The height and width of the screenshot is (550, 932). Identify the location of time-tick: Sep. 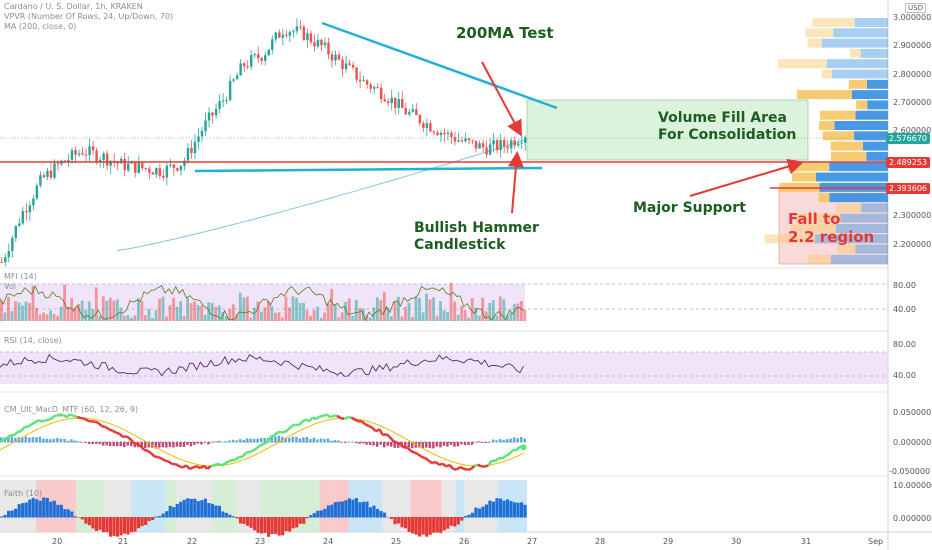
(876, 541).